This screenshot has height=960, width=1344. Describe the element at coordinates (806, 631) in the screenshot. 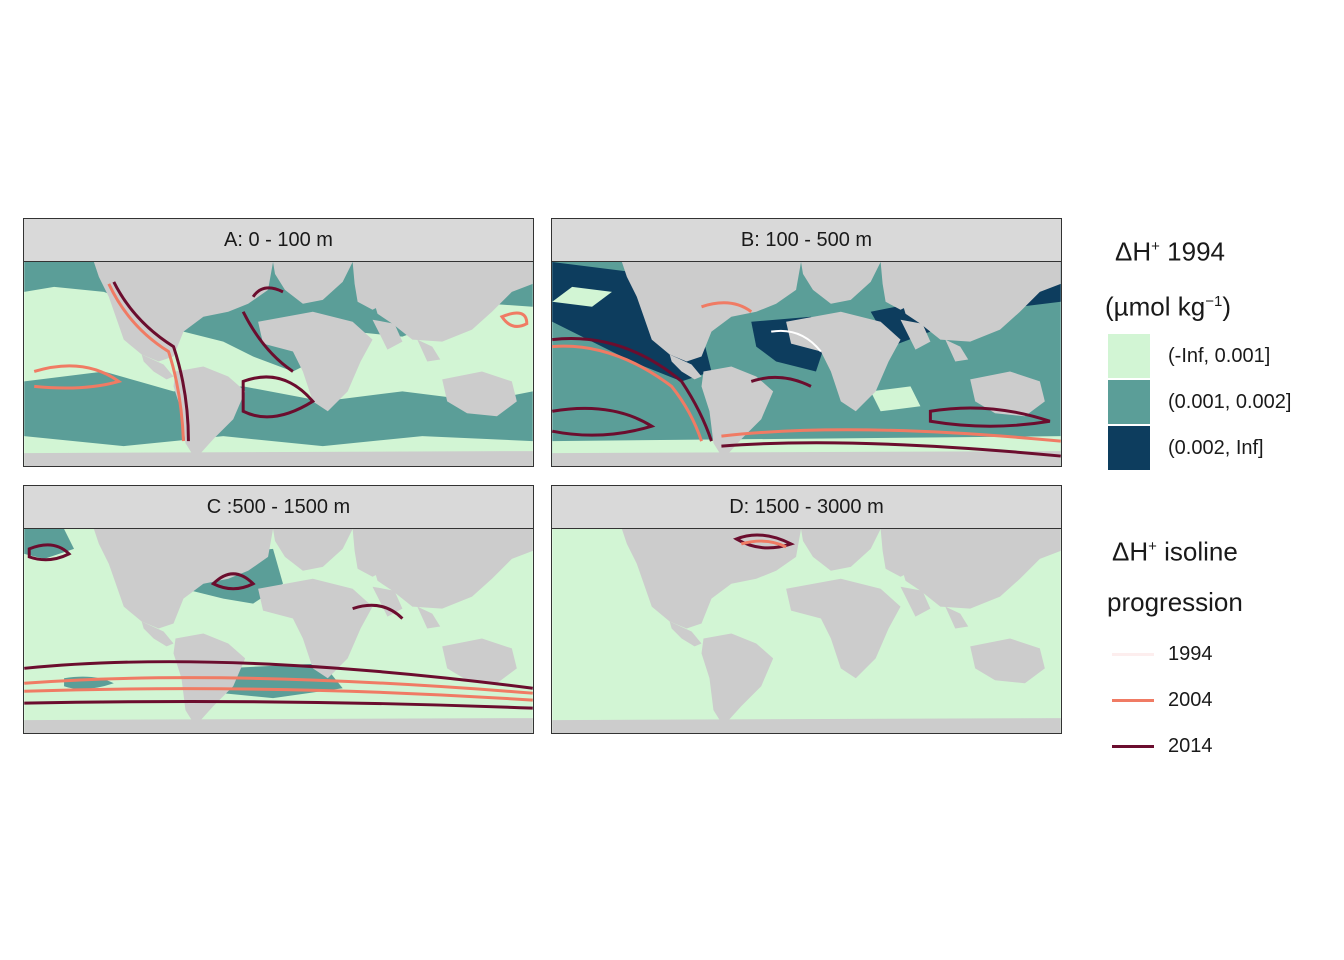

I see `panel-d-map` at that location.